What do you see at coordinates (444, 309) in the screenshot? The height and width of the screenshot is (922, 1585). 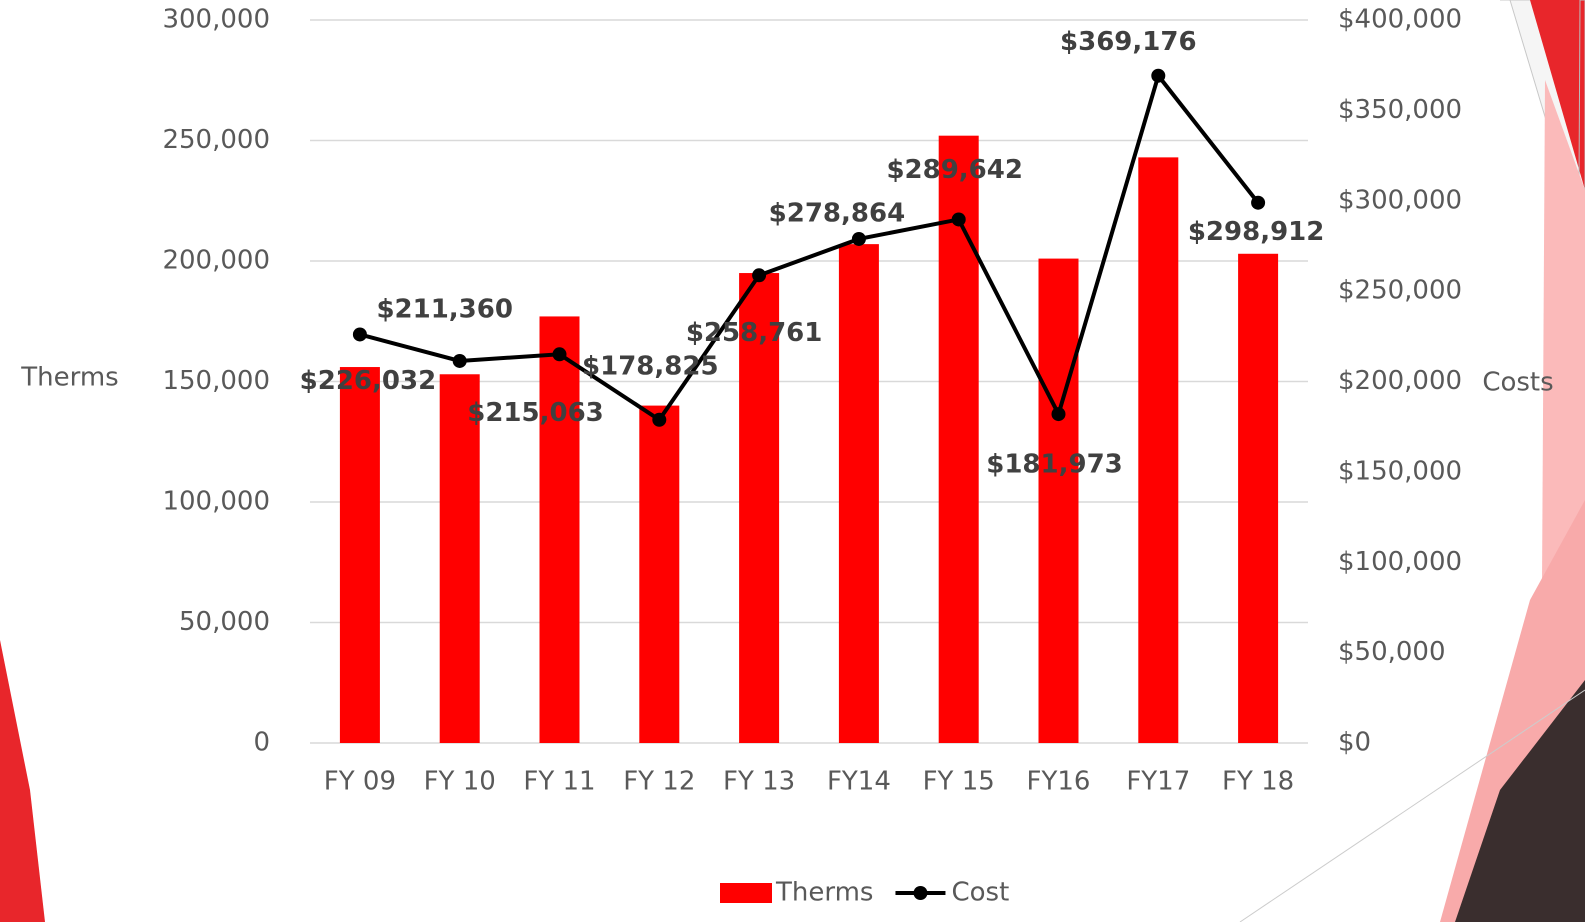 I see `data-label: $211,360` at bounding box center [444, 309].